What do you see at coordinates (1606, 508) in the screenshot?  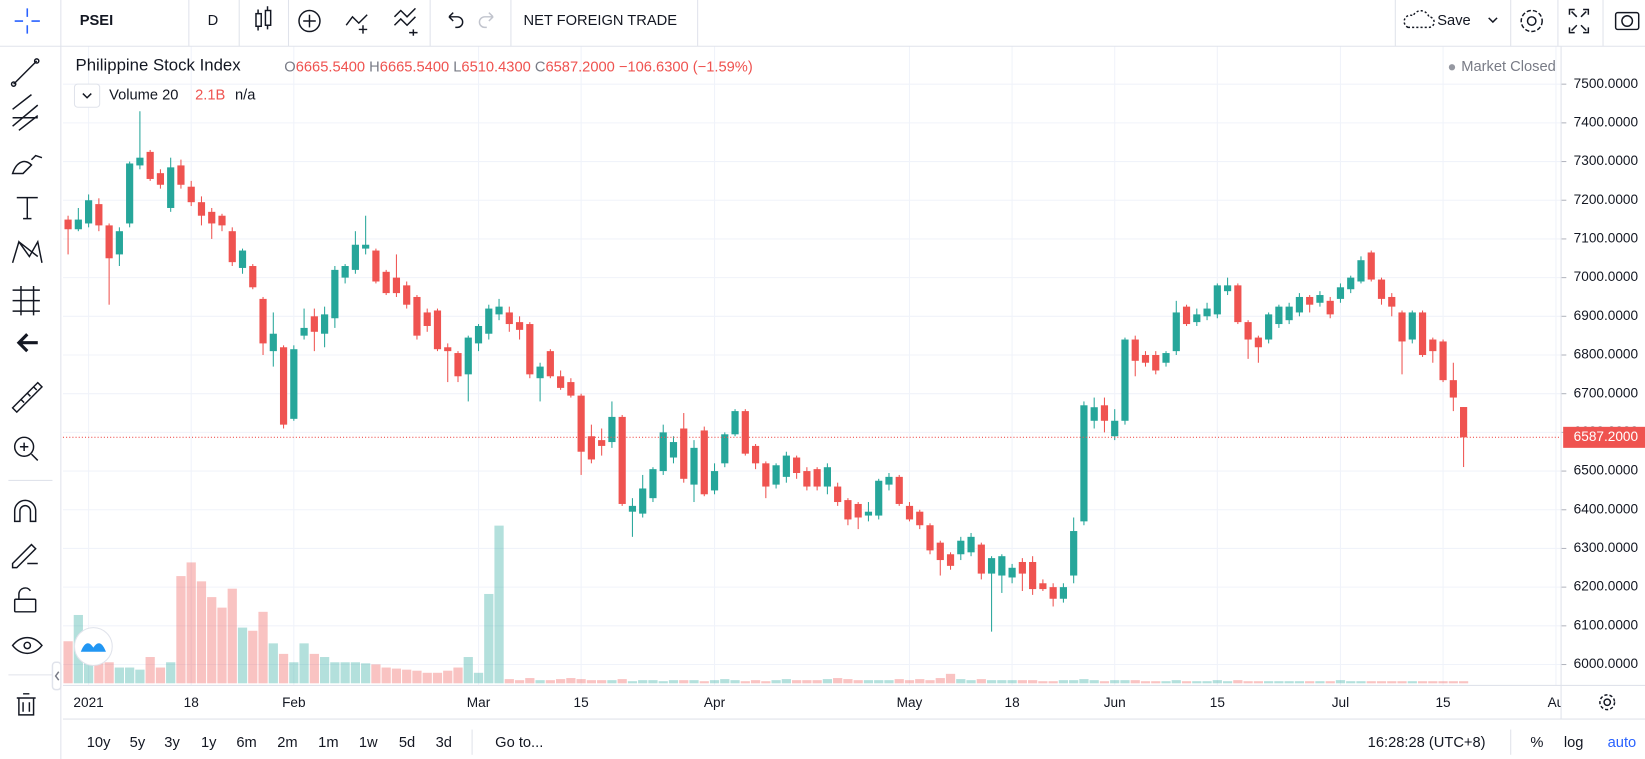 I see `y-tick-label: 6400.0000` at bounding box center [1606, 508].